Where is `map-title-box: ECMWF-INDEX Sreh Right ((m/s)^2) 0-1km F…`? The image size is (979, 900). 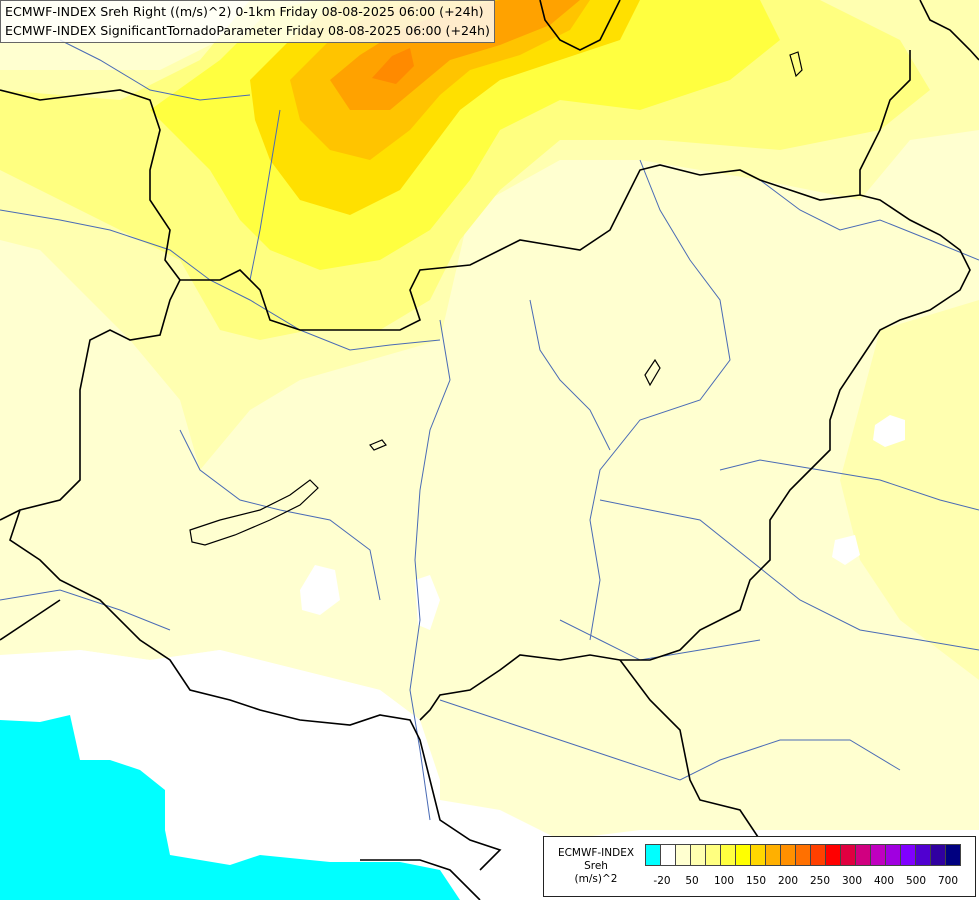
map-title-box: ECMWF-INDEX Sreh Right ((m/s)^2) 0-1km F… is located at coordinates (247, 21).